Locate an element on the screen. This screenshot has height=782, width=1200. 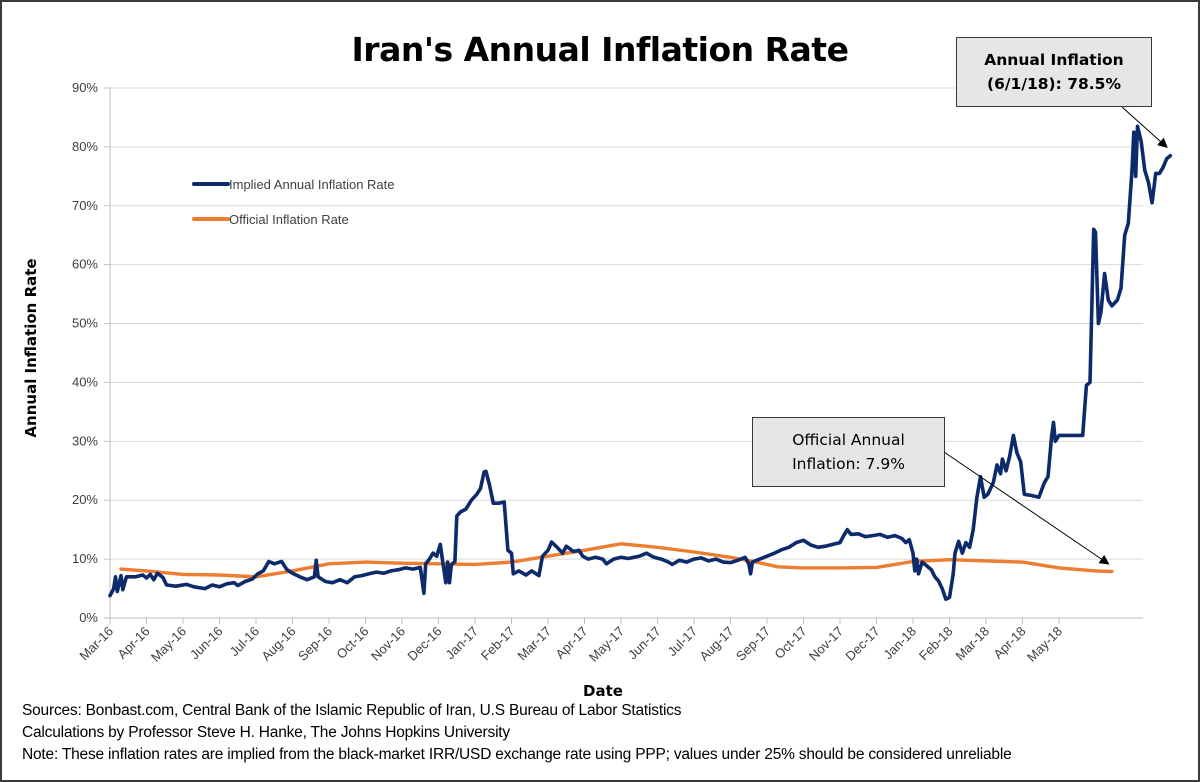
annual-inflation-callout: Annual Inflation (6/1/18): 78.5% is located at coordinates (1054, 72).